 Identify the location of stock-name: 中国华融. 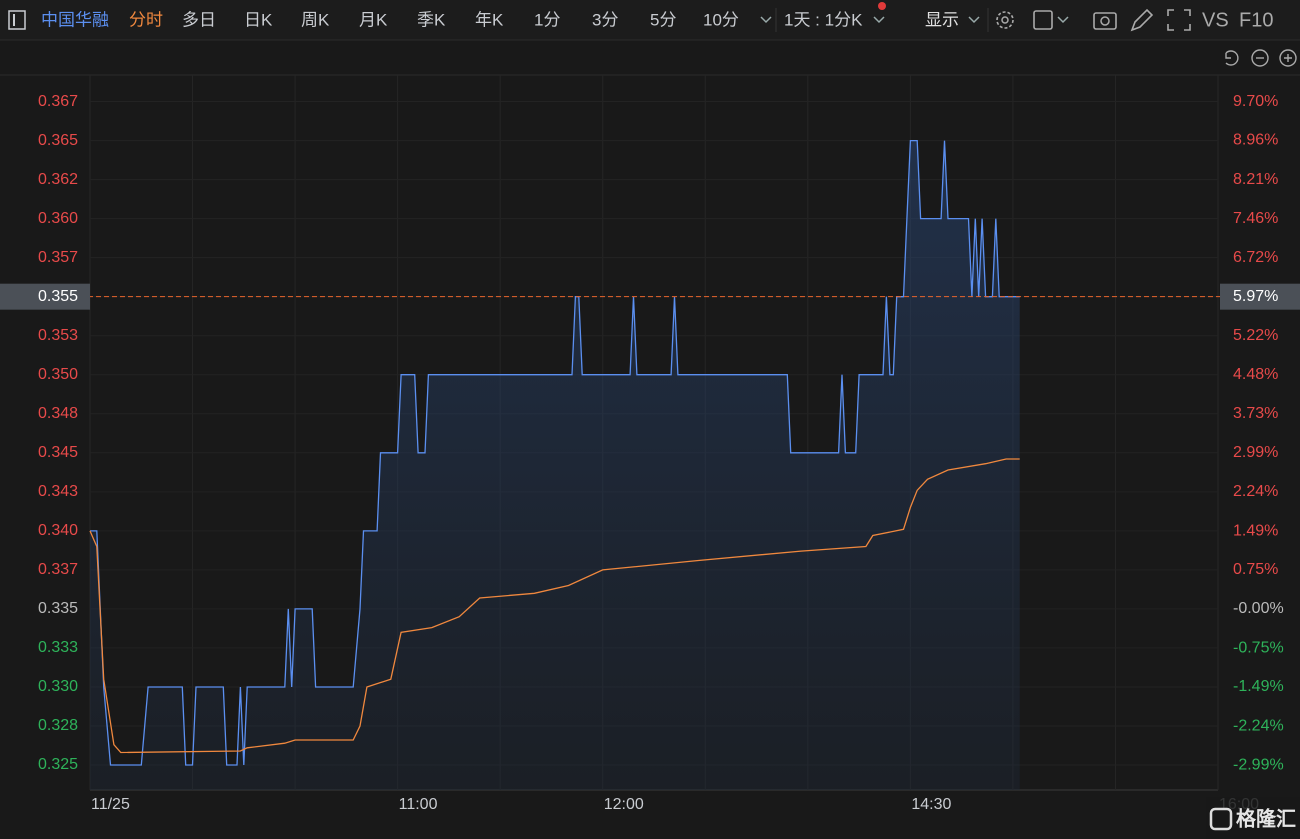
(75, 19).